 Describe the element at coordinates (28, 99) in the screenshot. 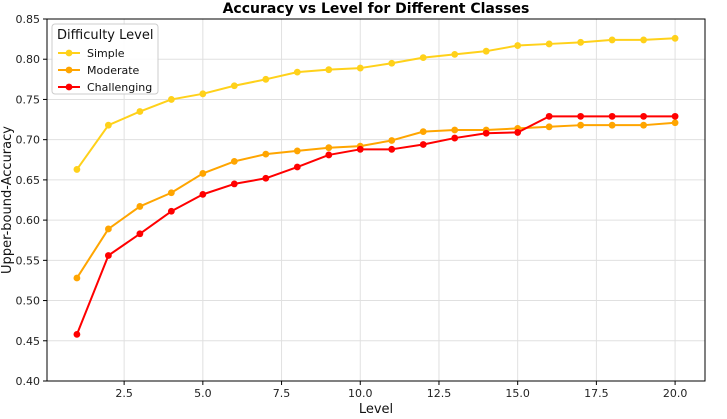

I see `y-tick-label: 0.75` at that location.